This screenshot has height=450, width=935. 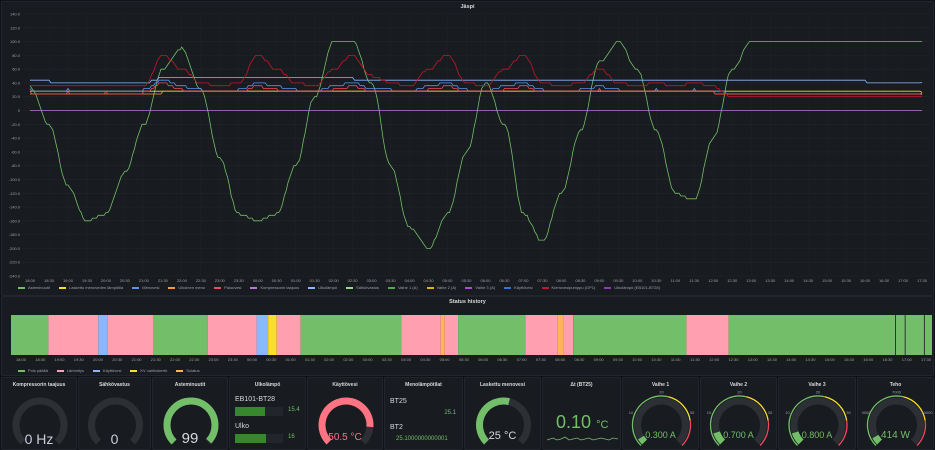 I want to click on legend-label: Ulkoinen meno, so click(x=192, y=287).